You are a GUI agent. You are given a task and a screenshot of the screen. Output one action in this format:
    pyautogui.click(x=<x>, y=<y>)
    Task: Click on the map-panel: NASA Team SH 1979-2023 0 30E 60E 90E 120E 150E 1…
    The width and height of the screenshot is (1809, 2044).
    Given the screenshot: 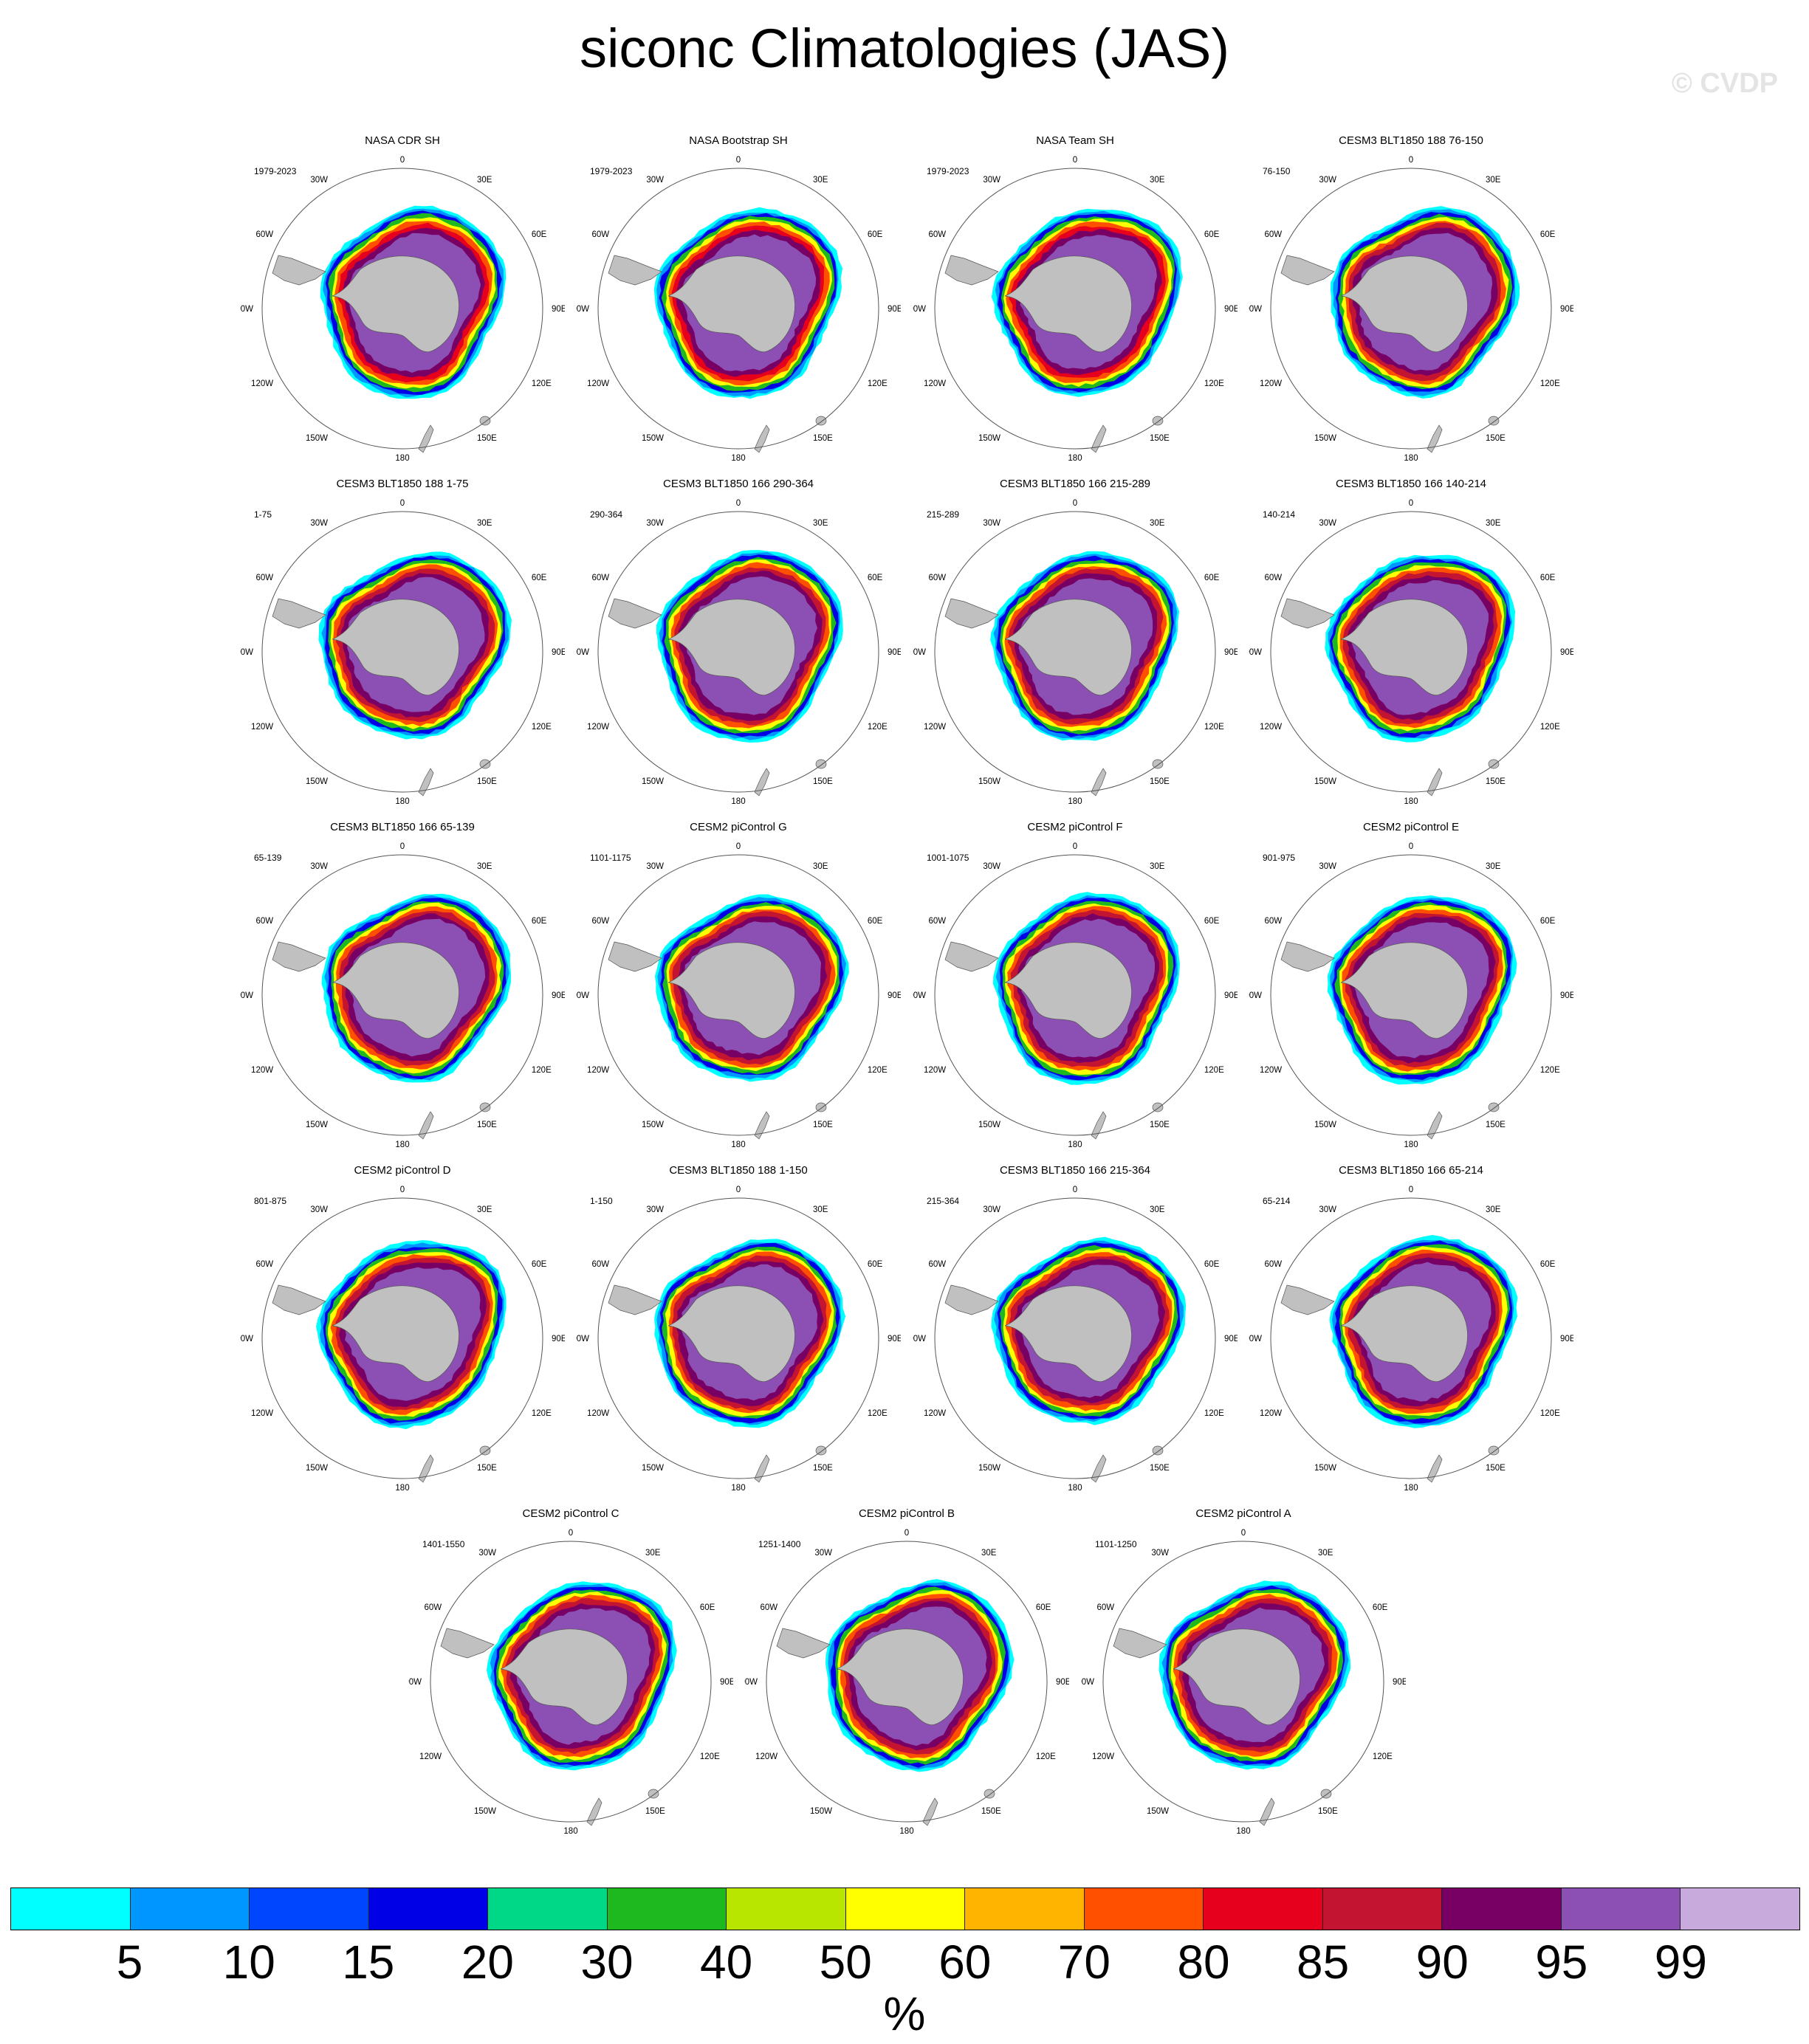 What is the action you would take?
    pyautogui.click(x=1075, y=304)
    